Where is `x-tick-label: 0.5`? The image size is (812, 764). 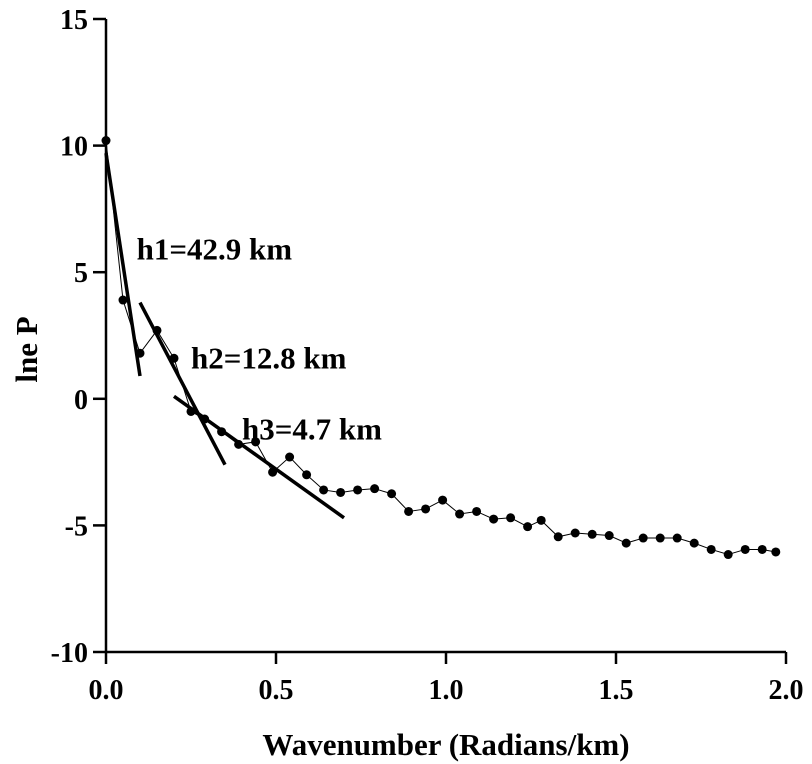
x-tick-label: 0.5 is located at coordinates (276, 690).